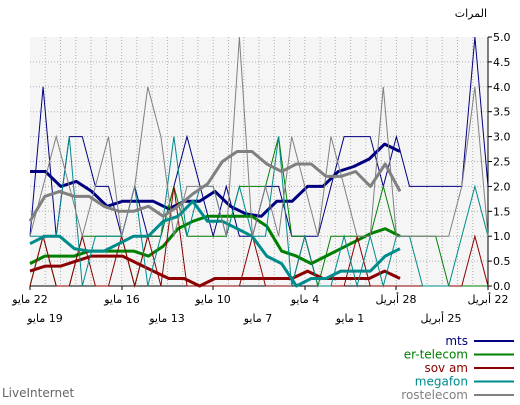 The height and width of the screenshot is (405, 520). Describe the element at coordinates (502, 87) in the screenshot. I see `y-tick-label: 4.0` at that location.